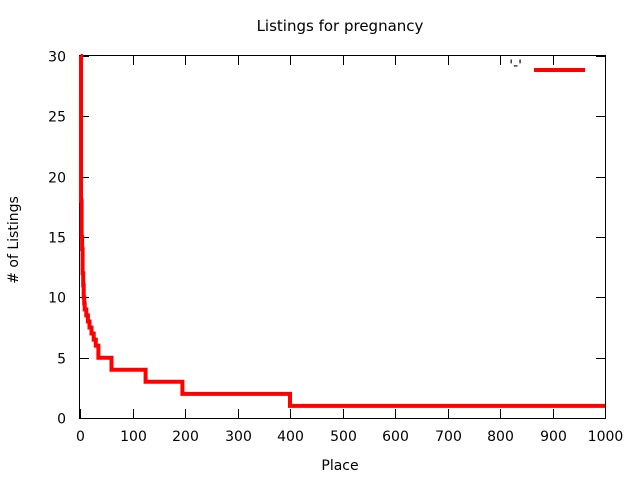  Describe the element at coordinates (395, 437) in the screenshot. I see `x-tick-label: 600` at that location.